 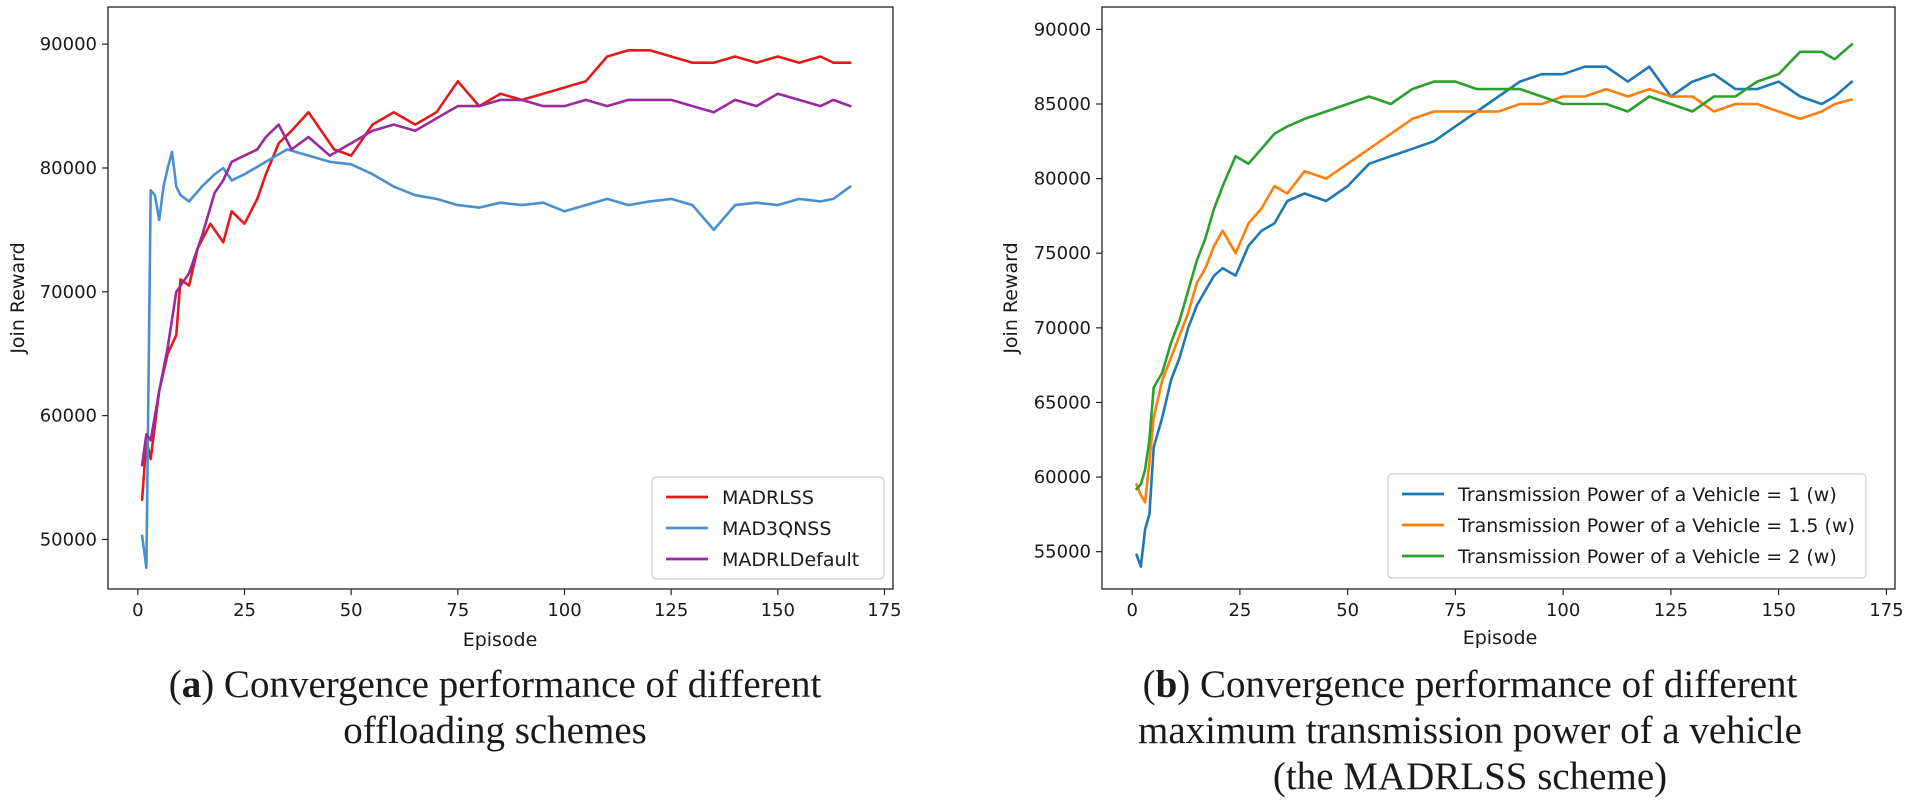 What do you see at coordinates (1062, 104) in the screenshot?
I see `chart-b-ytick-label: 85000` at bounding box center [1062, 104].